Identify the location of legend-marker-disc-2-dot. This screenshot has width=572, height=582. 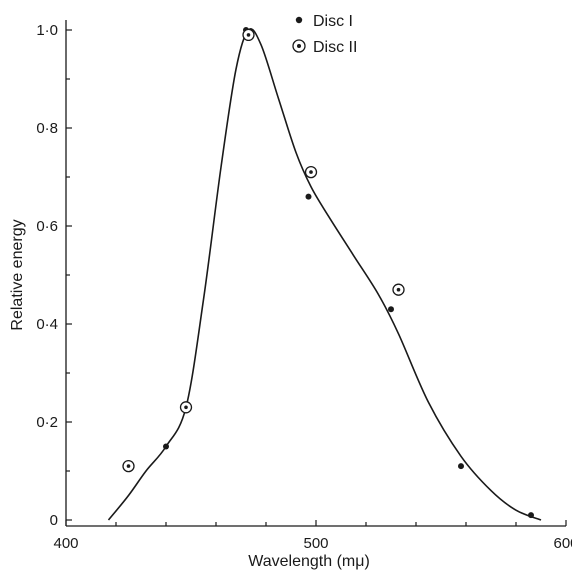
(299, 46).